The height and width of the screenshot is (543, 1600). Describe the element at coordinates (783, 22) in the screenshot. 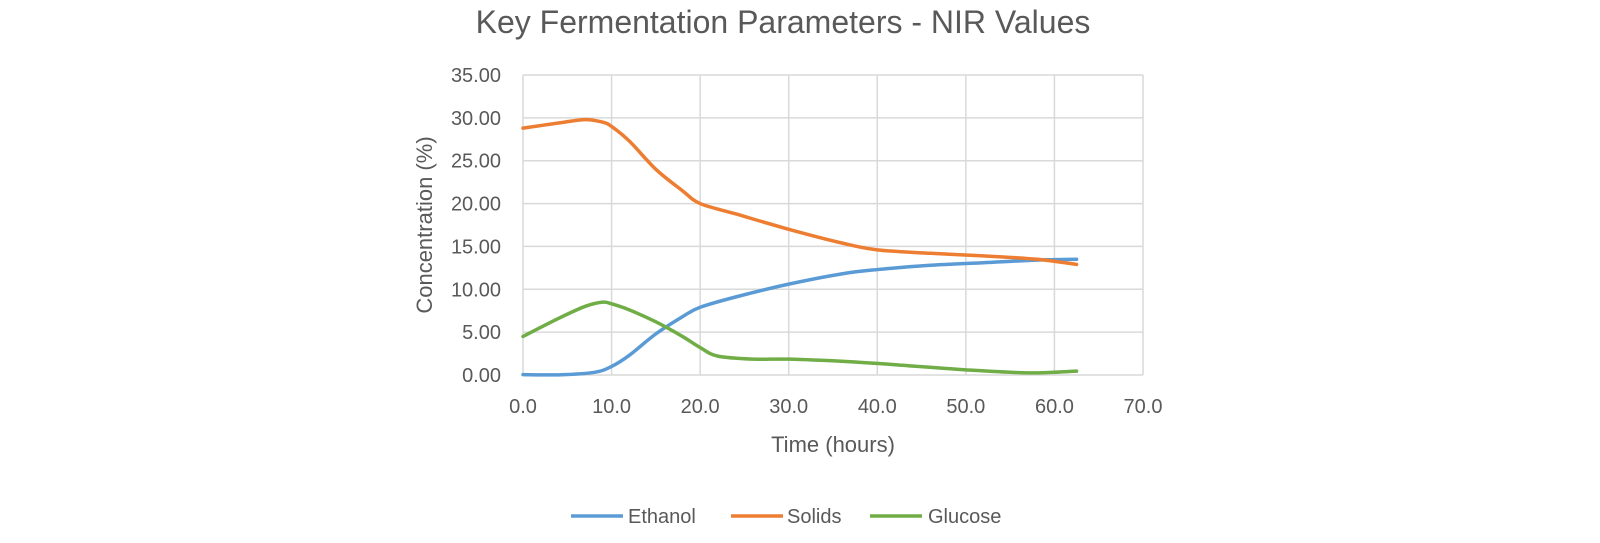

I see `chart-title: Key Fermentation Parameters - NIR Values` at that location.